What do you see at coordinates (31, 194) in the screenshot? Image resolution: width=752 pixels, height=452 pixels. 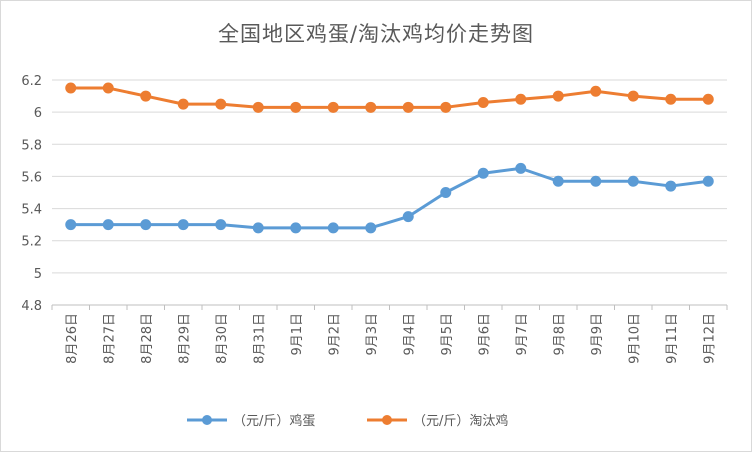 I see `y-axis-ticks: 4.8 5 5.2 5.4 5.6 5.8 6 6.2` at bounding box center [31, 194].